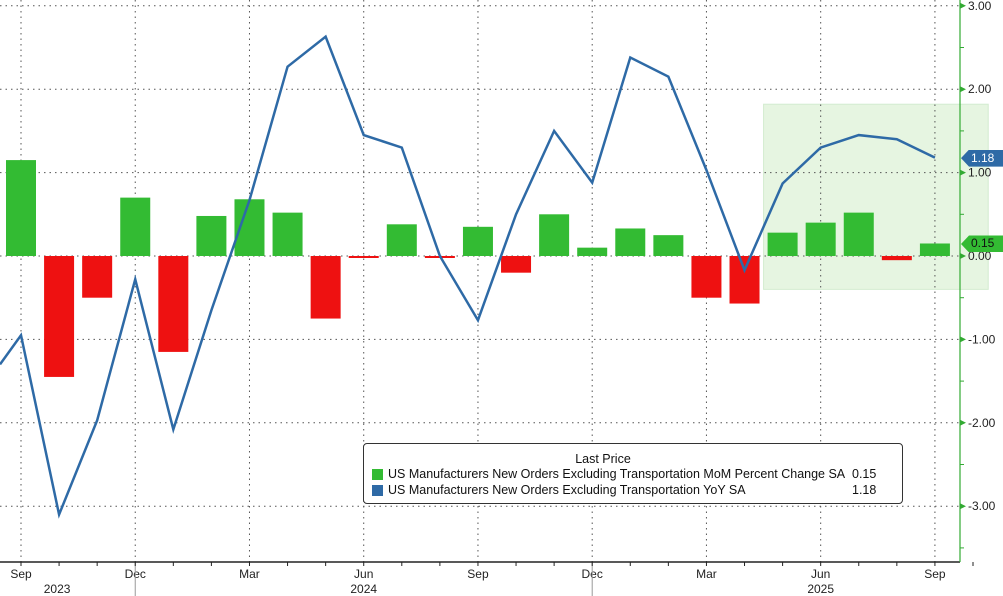 This screenshot has height=596, width=1003. Describe the element at coordinates (980, 89) in the screenshot. I see `y-tick-label: 2.00` at that location.